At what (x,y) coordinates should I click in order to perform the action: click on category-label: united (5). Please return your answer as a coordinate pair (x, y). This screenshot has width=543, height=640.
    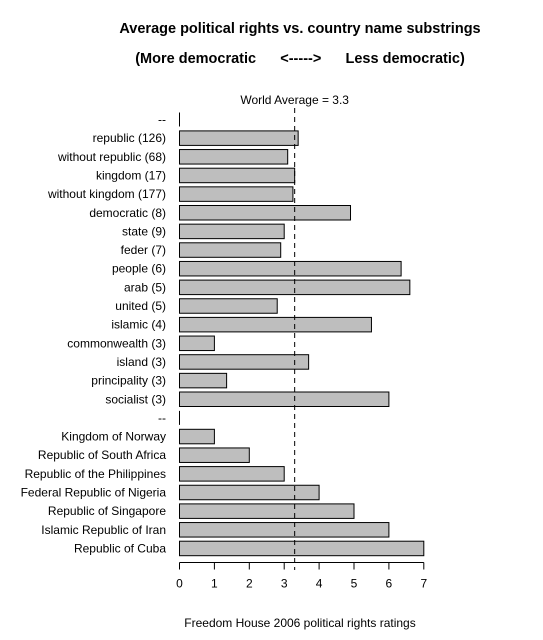
    Looking at the image, I should click on (140, 306).